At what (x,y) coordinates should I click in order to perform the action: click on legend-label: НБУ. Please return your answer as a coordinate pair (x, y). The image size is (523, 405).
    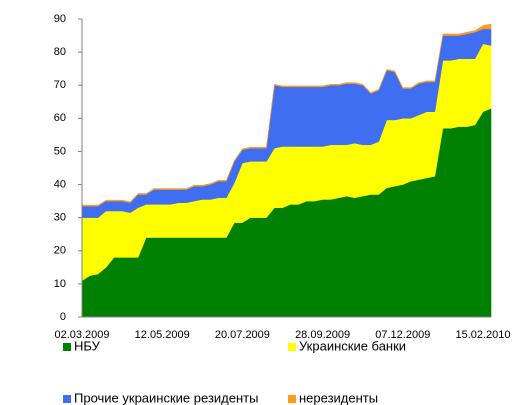
    Looking at the image, I should click on (87, 345).